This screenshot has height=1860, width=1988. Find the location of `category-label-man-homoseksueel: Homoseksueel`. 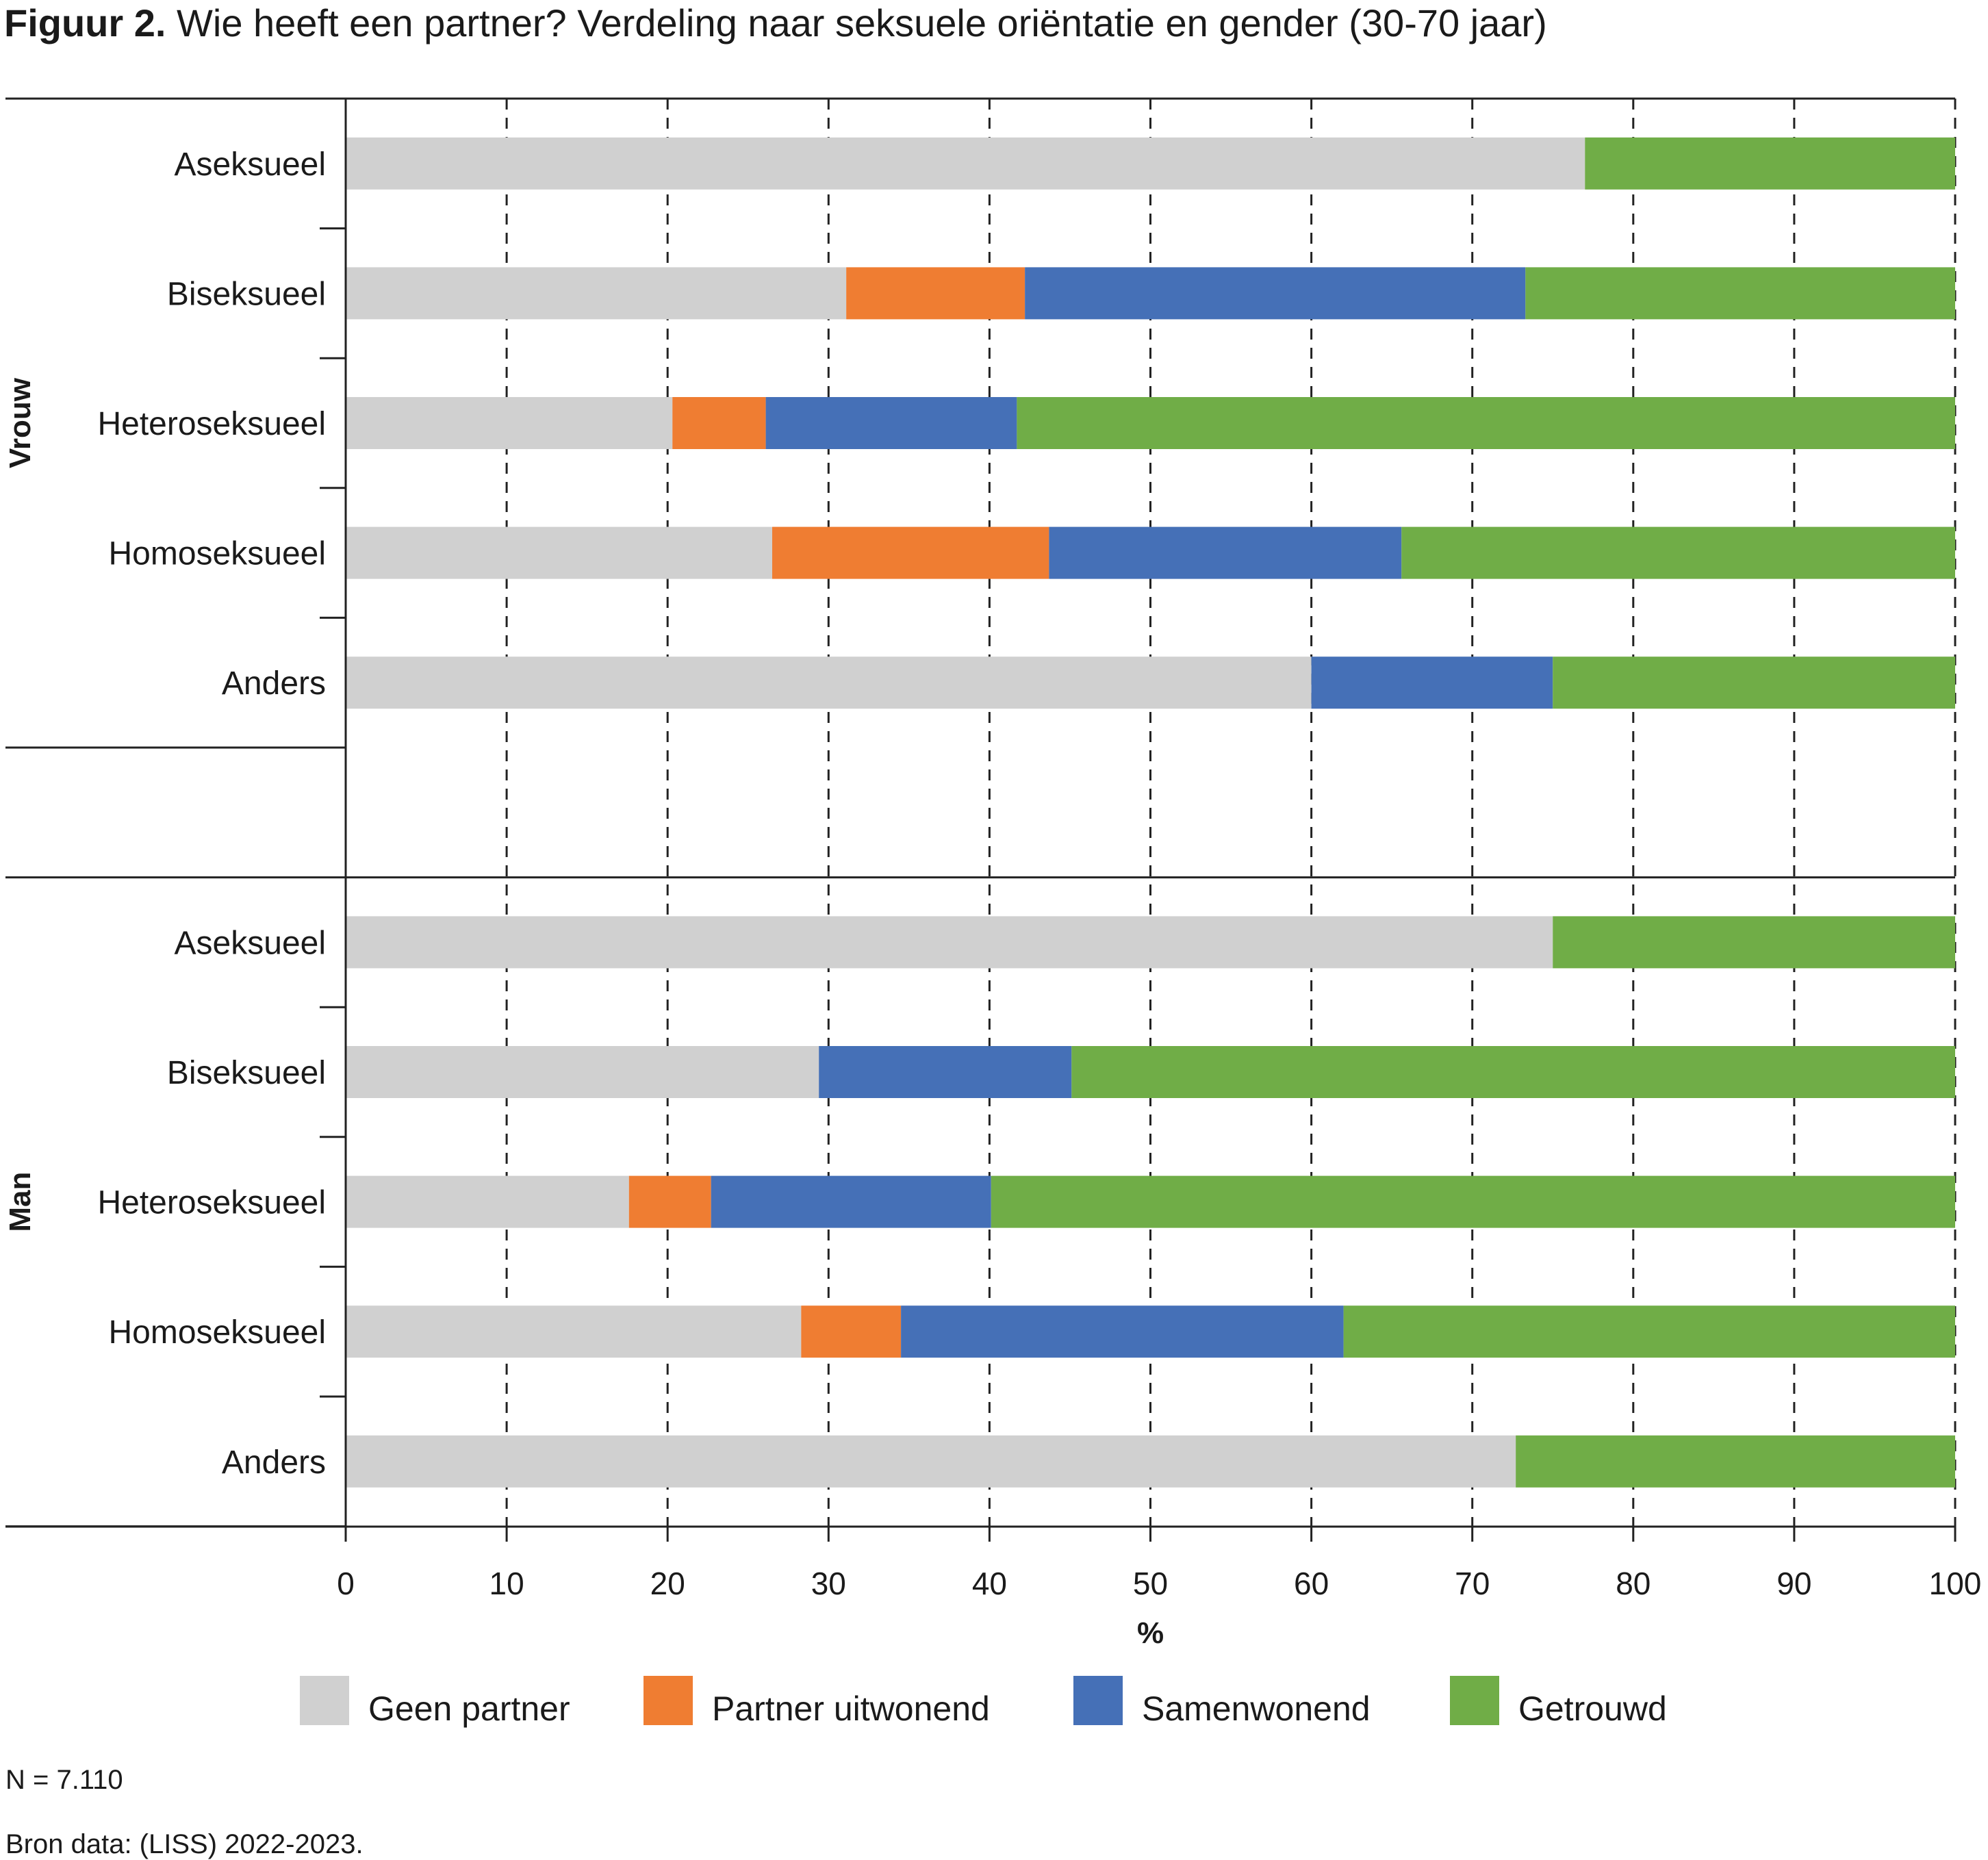

category-label-man-homoseksueel: Homoseksueel is located at coordinates (217, 1332).